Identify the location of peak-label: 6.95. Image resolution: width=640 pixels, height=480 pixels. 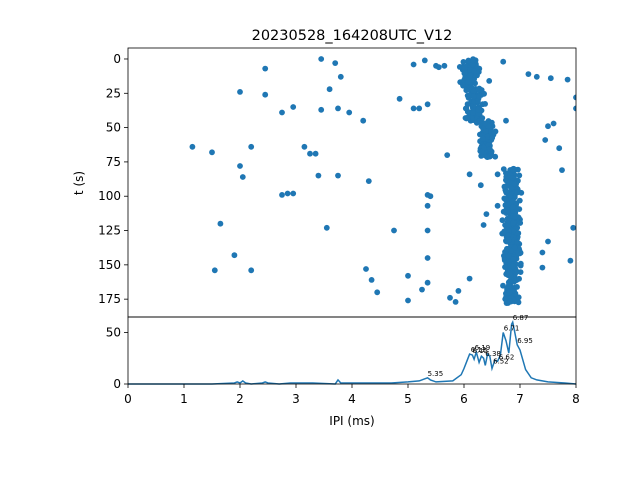
(525, 341).